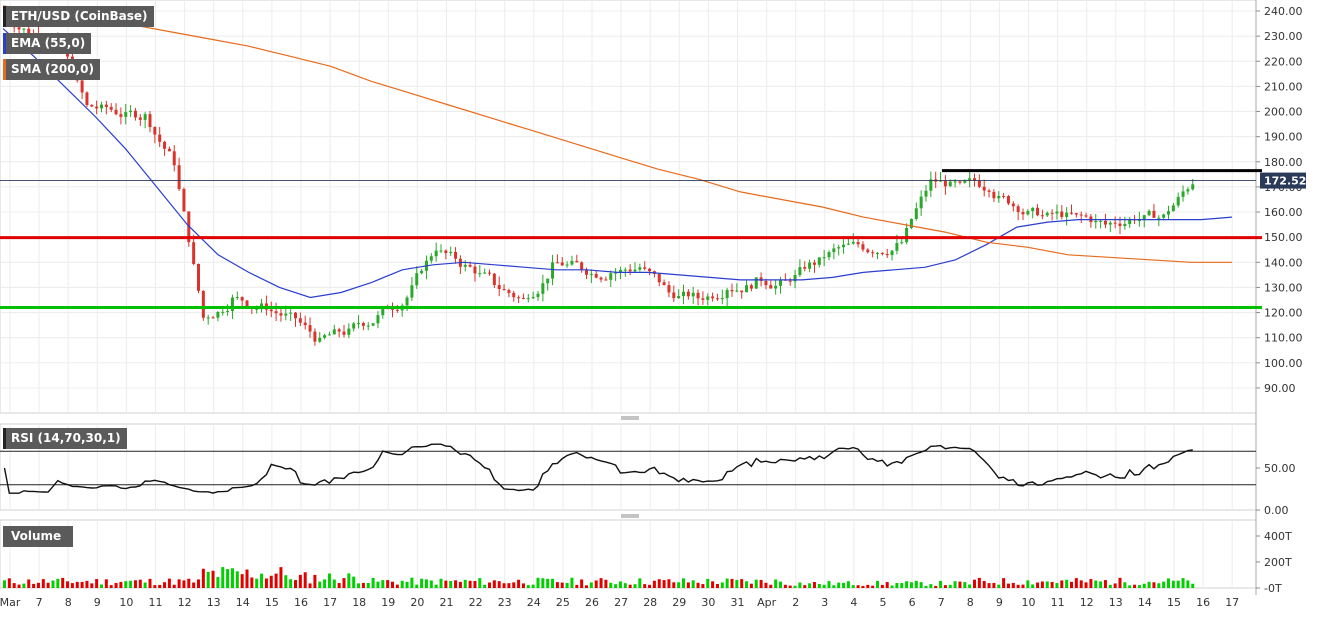 Image resolution: width=1331 pixels, height=620 pixels. Describe the element at coordinates (1276, 510) in the screenshot. I see `rsi-tick-label: 0.00` at that location.